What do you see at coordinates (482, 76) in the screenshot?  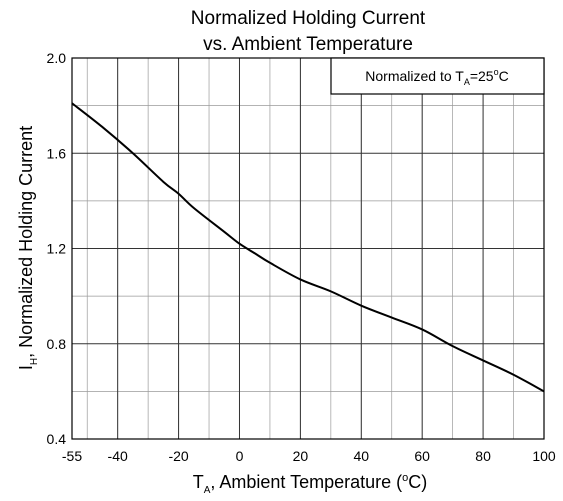 I see `annotation-value: =25` at bounding box center [482, 76].